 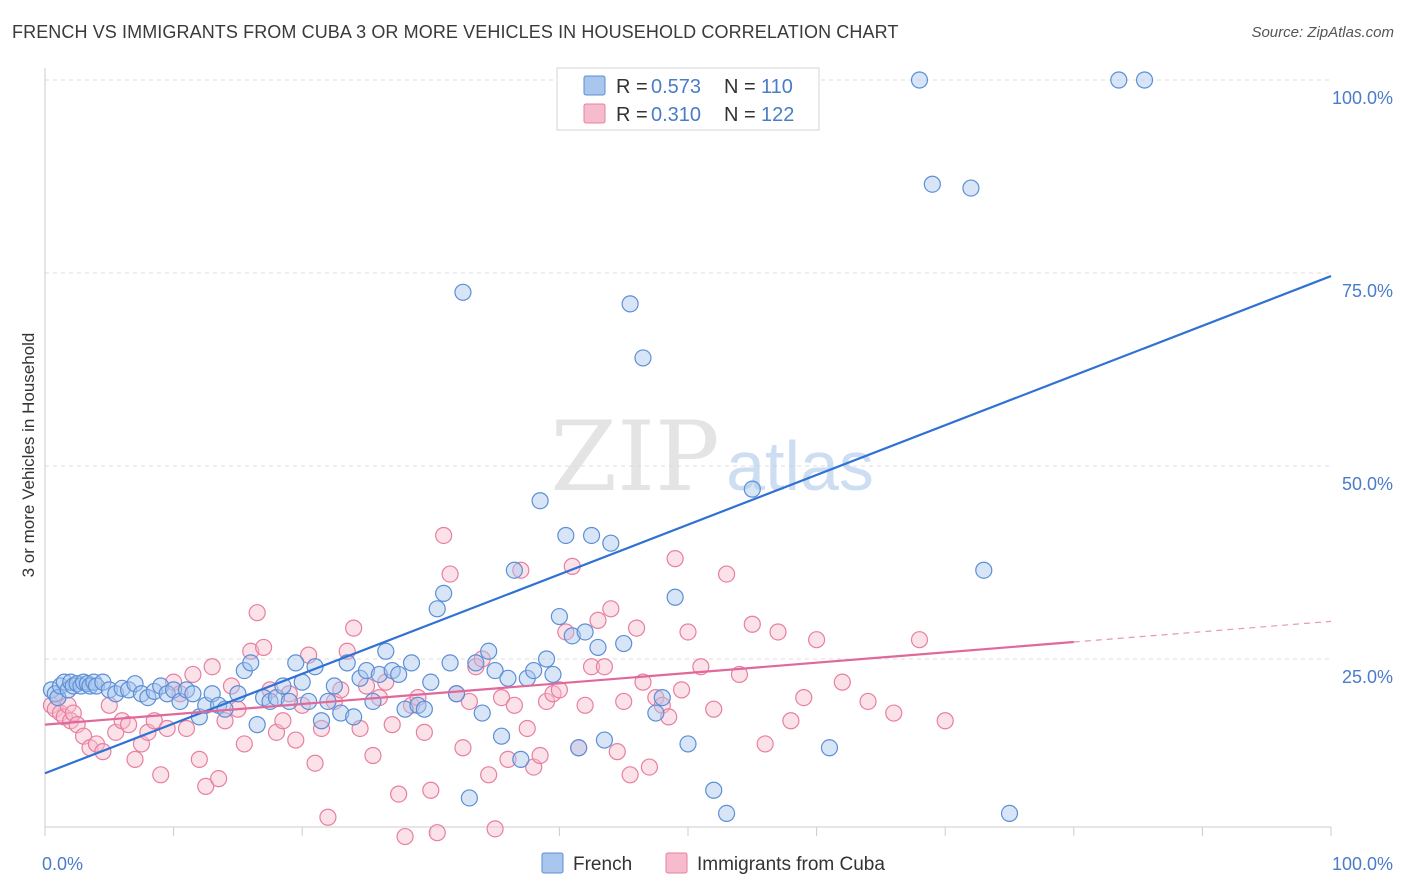 What do you see at coordinates (688, 99) in the screenshot?
I see `stats-legend: R = 0.573 N = 110 R = 0.310 N = 122` at bounding box center [688, 99].